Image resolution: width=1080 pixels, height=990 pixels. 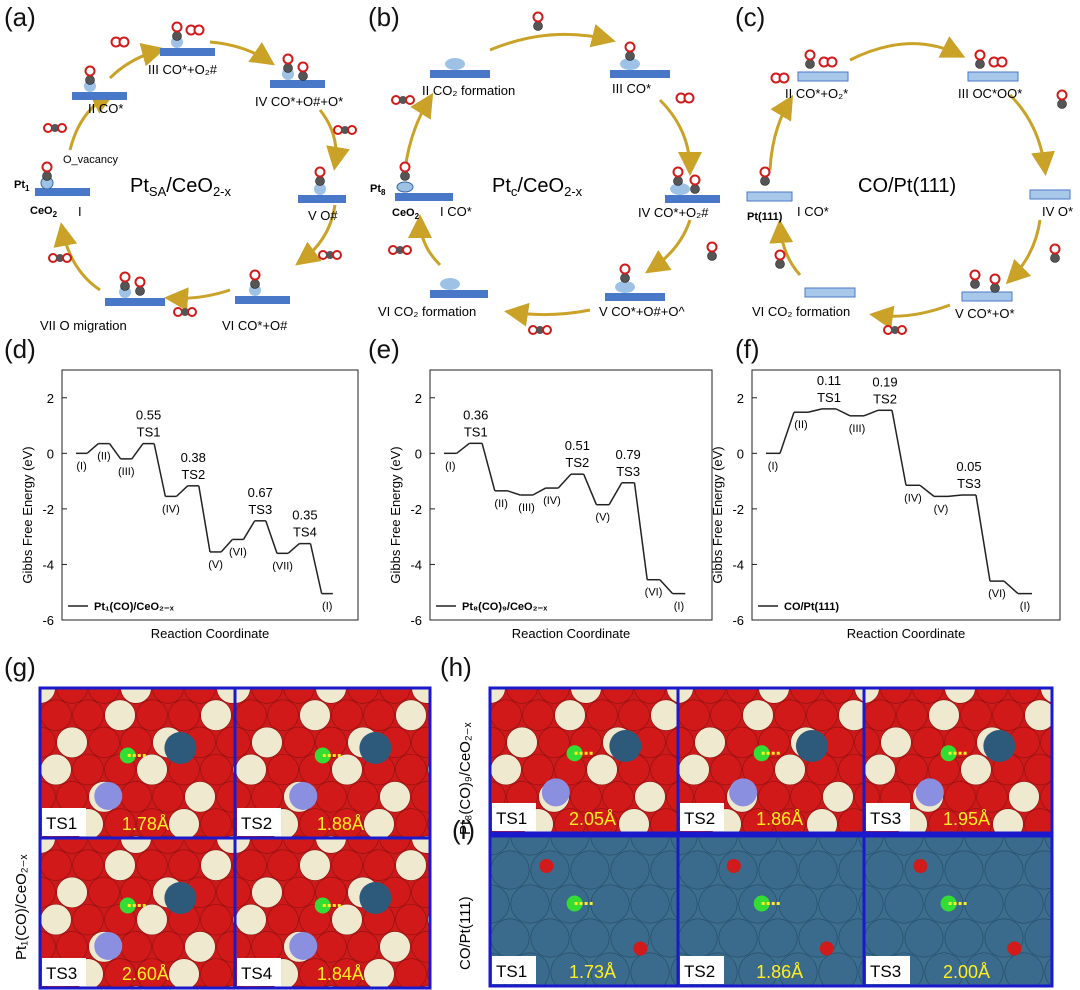 I want to click on bond-distance: 1.86Å, so click(x=779, y=972).